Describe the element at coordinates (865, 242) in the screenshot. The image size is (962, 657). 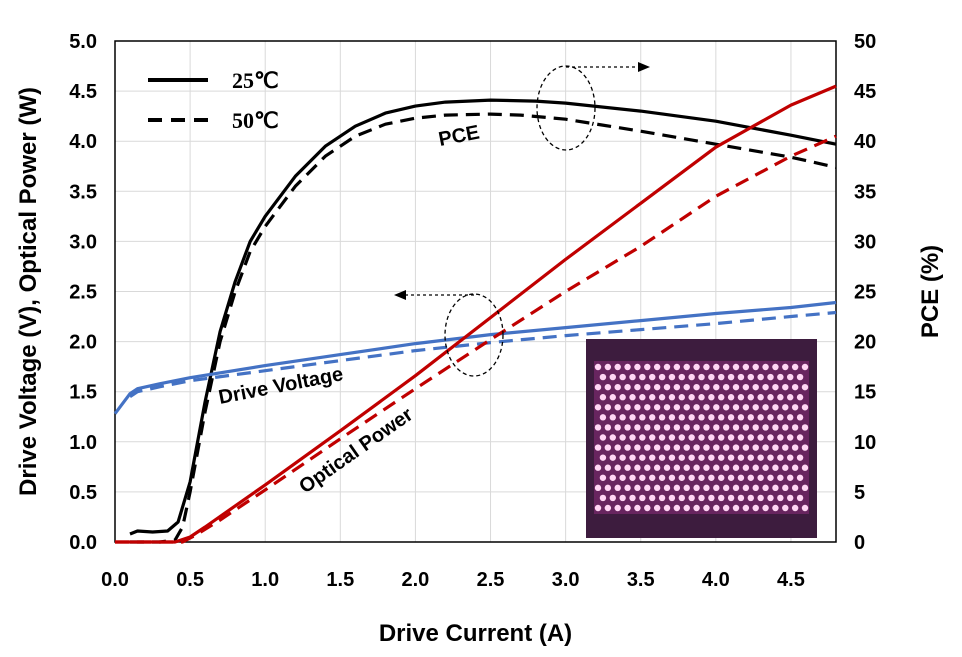
I see `y-right-tick-label: 30` at that location.